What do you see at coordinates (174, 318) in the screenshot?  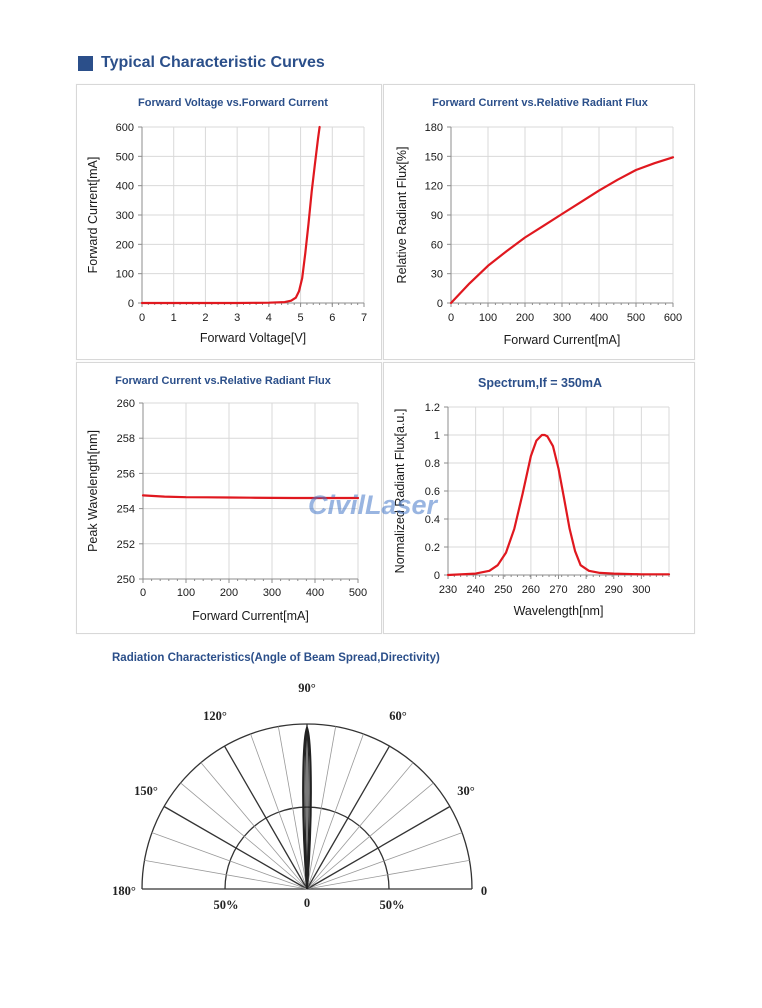 I see `x-tick-label: 1` at bounding box center [174, 318].